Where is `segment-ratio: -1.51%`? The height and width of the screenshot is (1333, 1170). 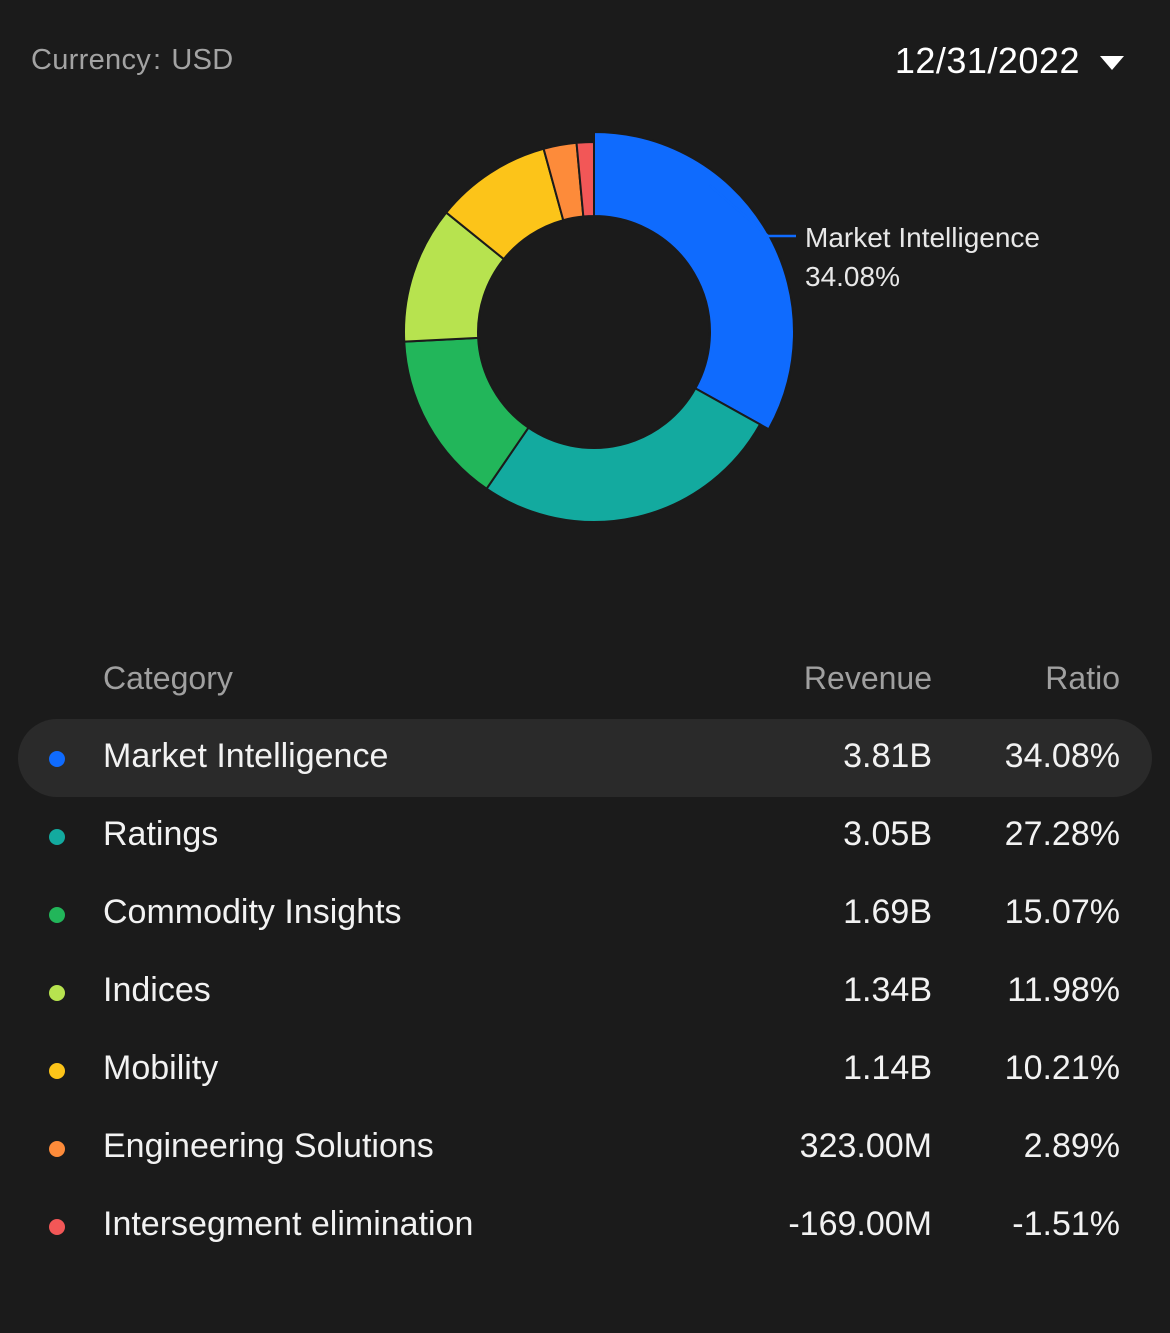
segment-ratio: -1.51% is located at coordinates (1066, 1224).